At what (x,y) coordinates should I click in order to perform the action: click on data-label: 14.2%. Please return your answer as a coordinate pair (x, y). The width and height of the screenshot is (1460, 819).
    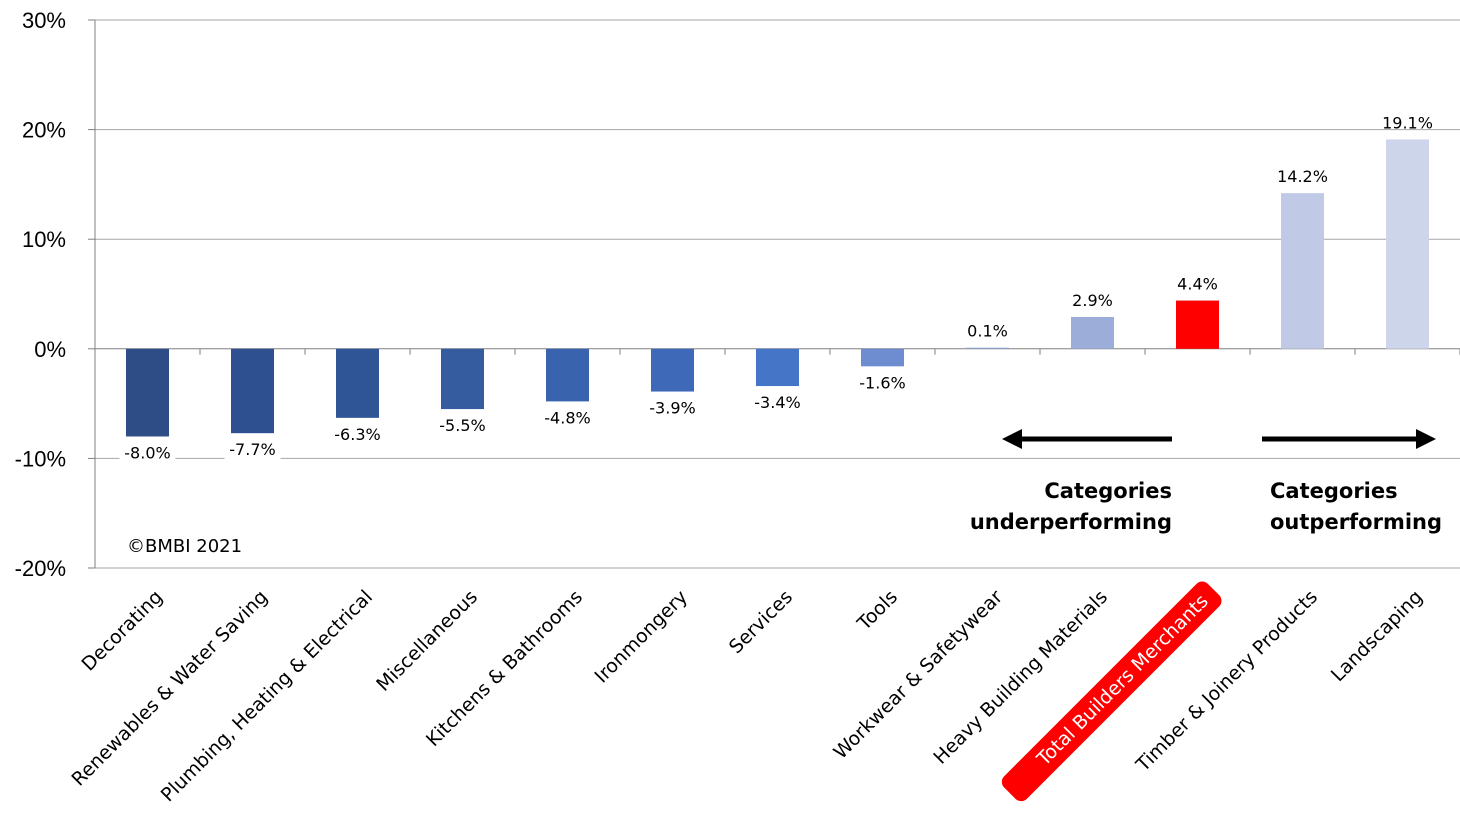
    Looking at the image, I should click on (1302, 176).